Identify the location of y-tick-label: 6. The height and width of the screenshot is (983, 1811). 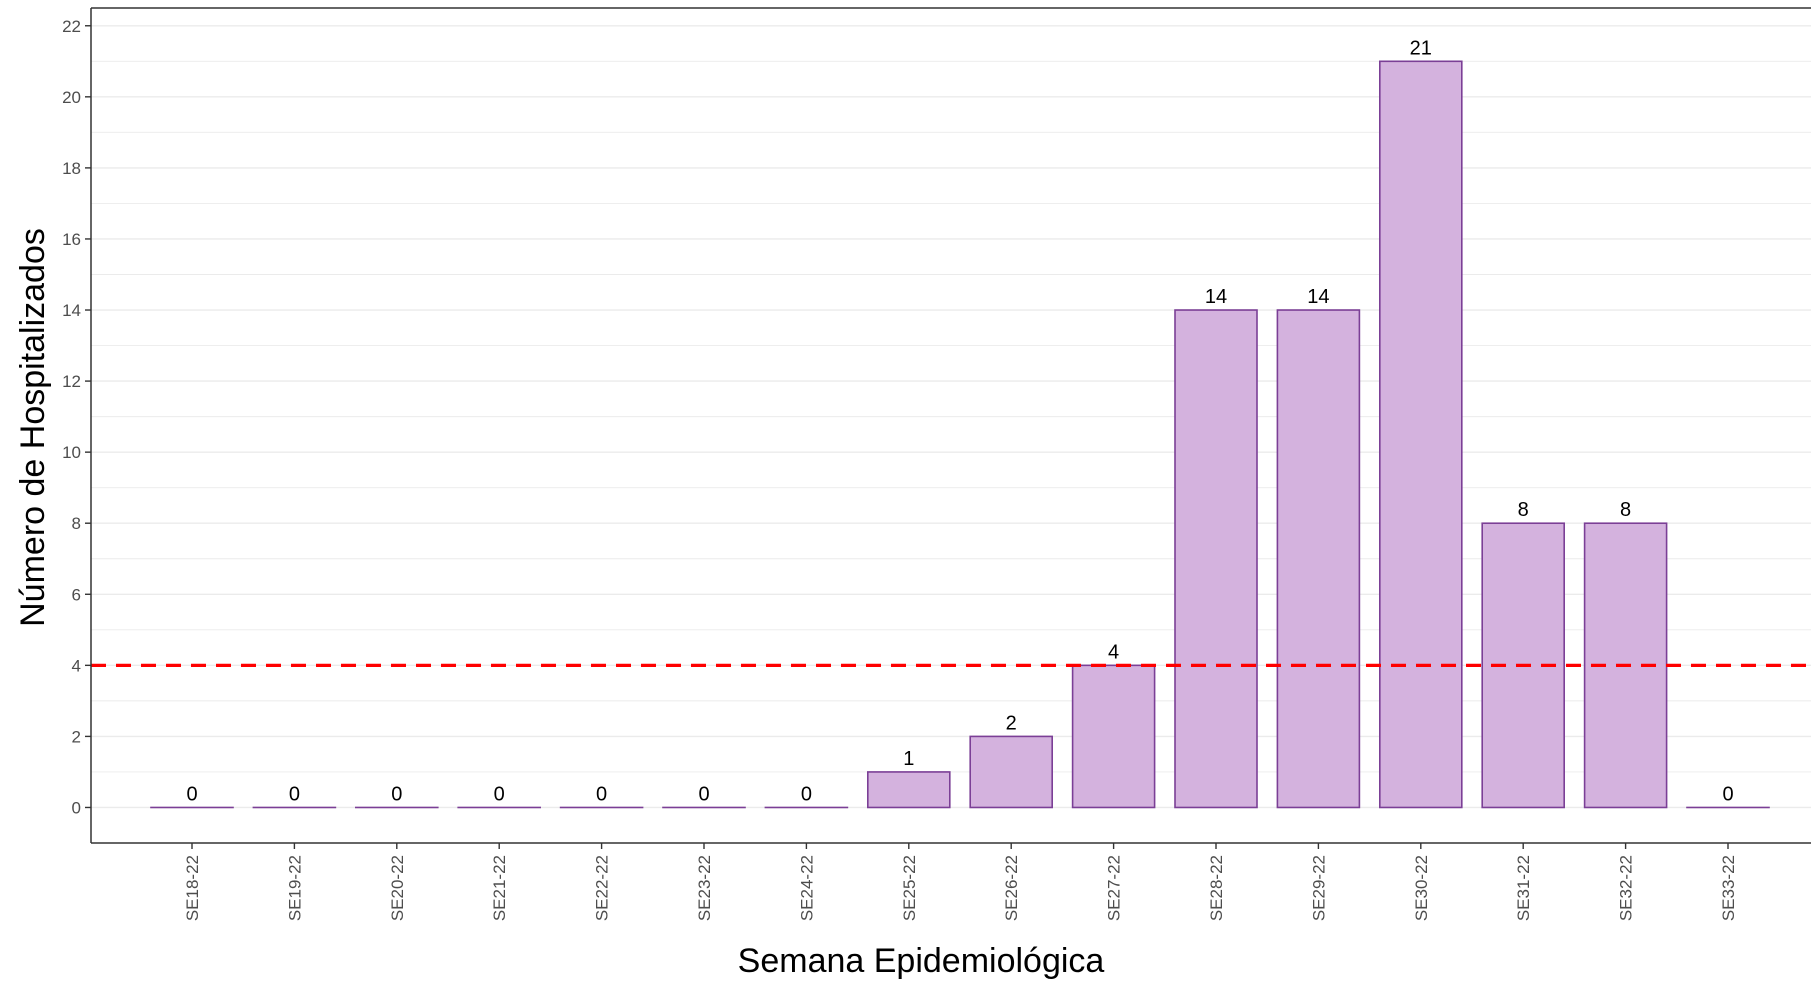
(76, 594).